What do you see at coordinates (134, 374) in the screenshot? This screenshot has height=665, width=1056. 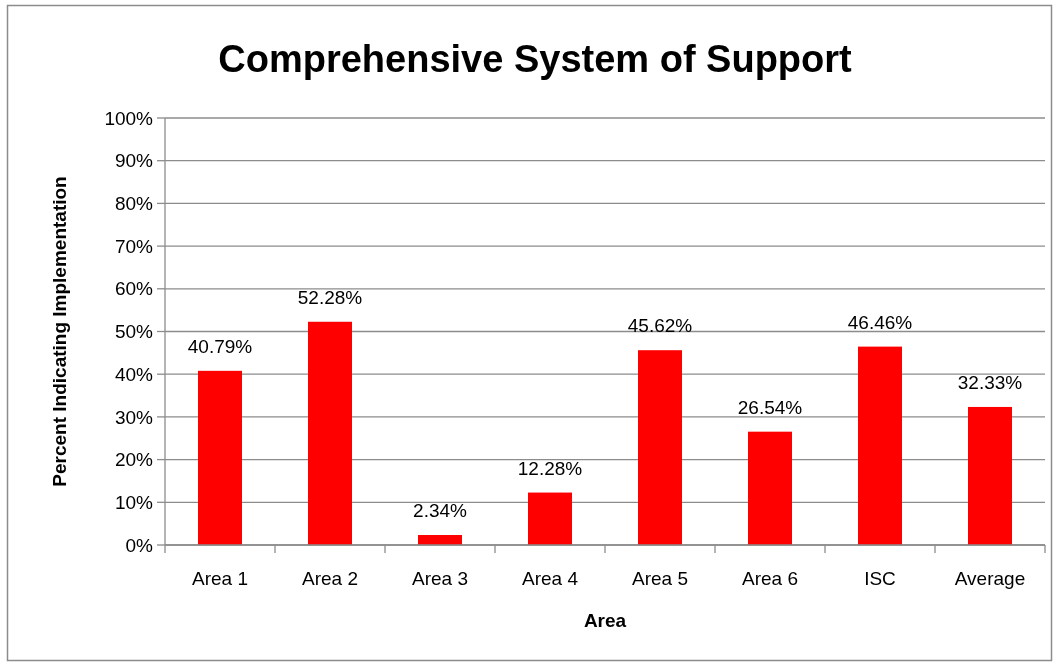 I see `y-tick-label: 40%` at bounding box center [134, 374].